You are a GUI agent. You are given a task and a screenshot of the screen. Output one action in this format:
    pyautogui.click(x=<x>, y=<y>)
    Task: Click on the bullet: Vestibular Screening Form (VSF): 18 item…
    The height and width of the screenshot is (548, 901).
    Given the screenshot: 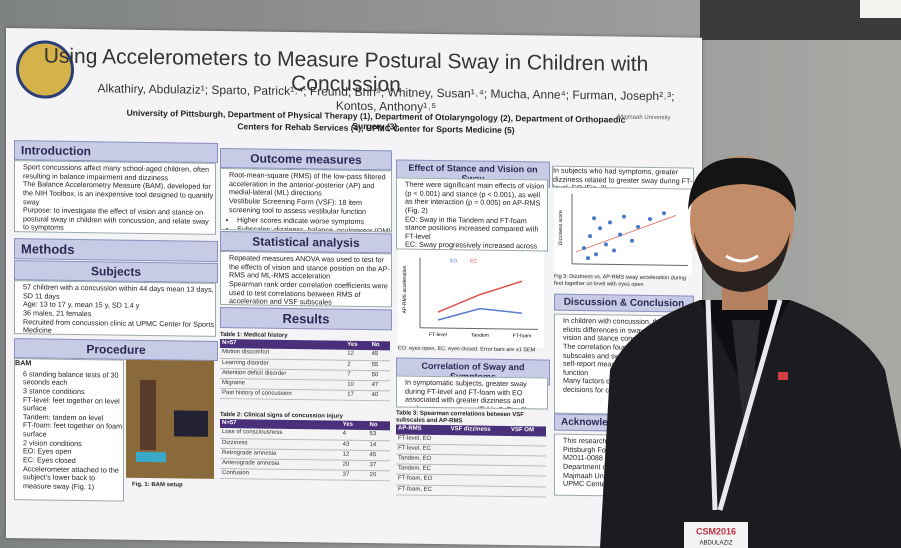 What is the action you would take?
    pyautogui.click(x=310, y=206)
    